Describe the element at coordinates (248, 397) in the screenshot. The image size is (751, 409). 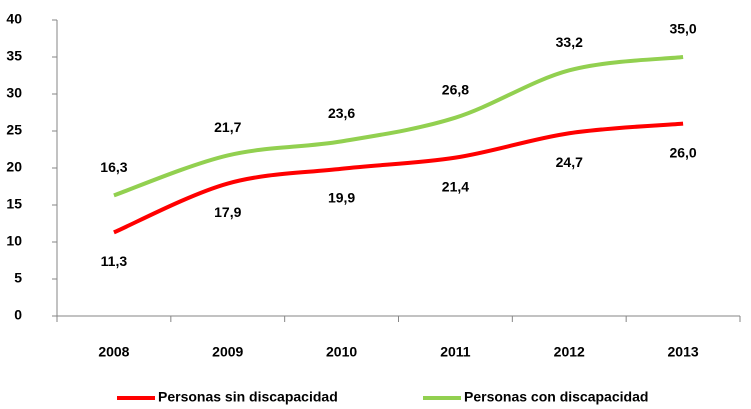
I see `legend-label: Personas sin discapacidad` at that location.